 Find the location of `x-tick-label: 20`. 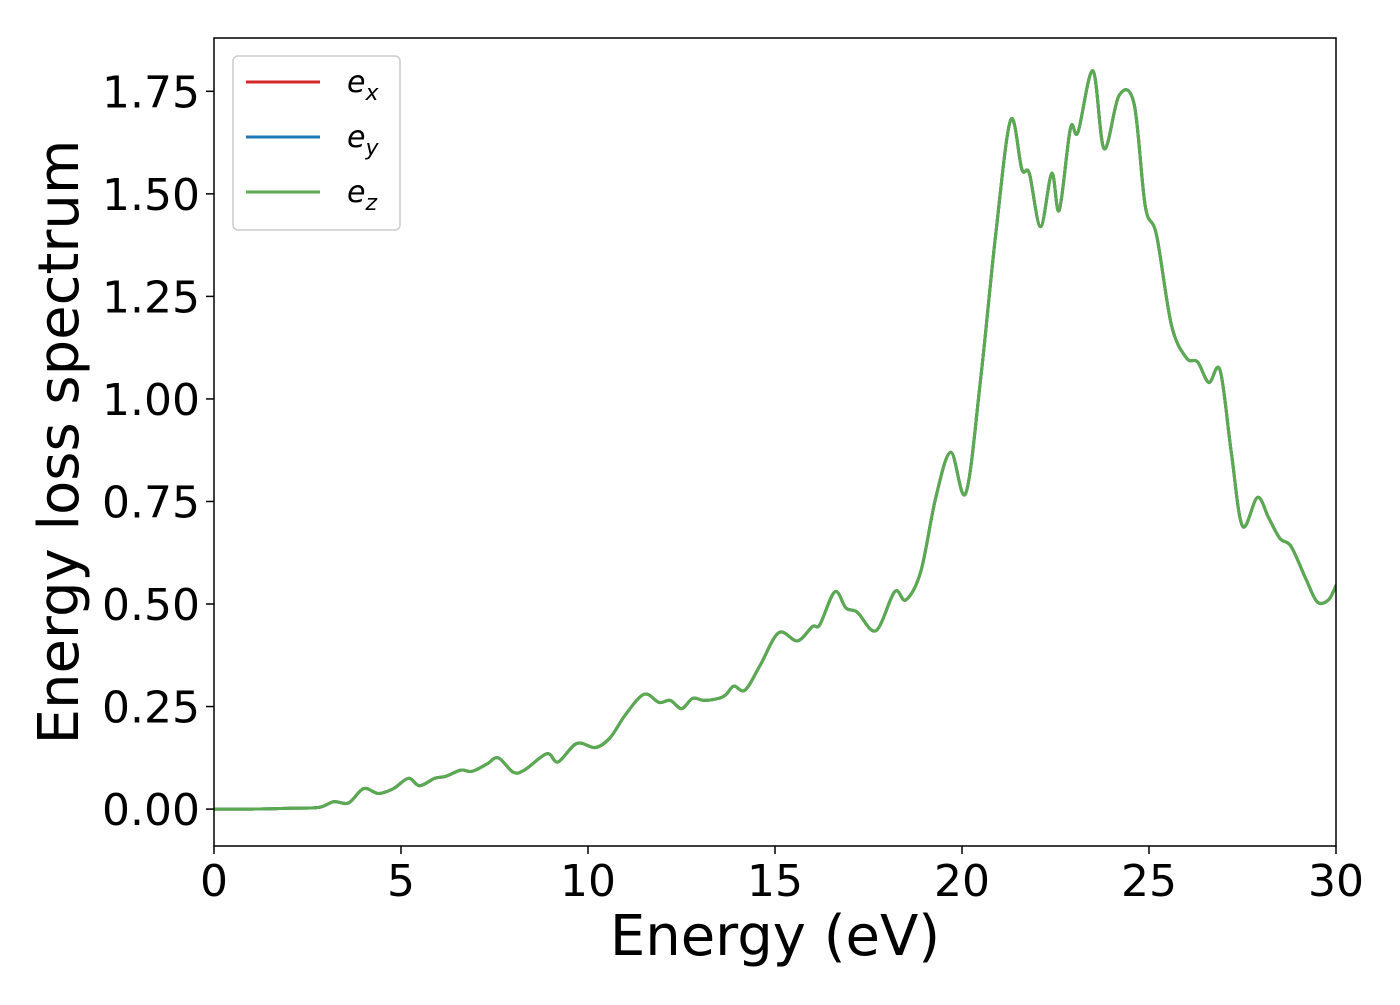

x-tick-label: 20 is located at coordinates (962, 881).